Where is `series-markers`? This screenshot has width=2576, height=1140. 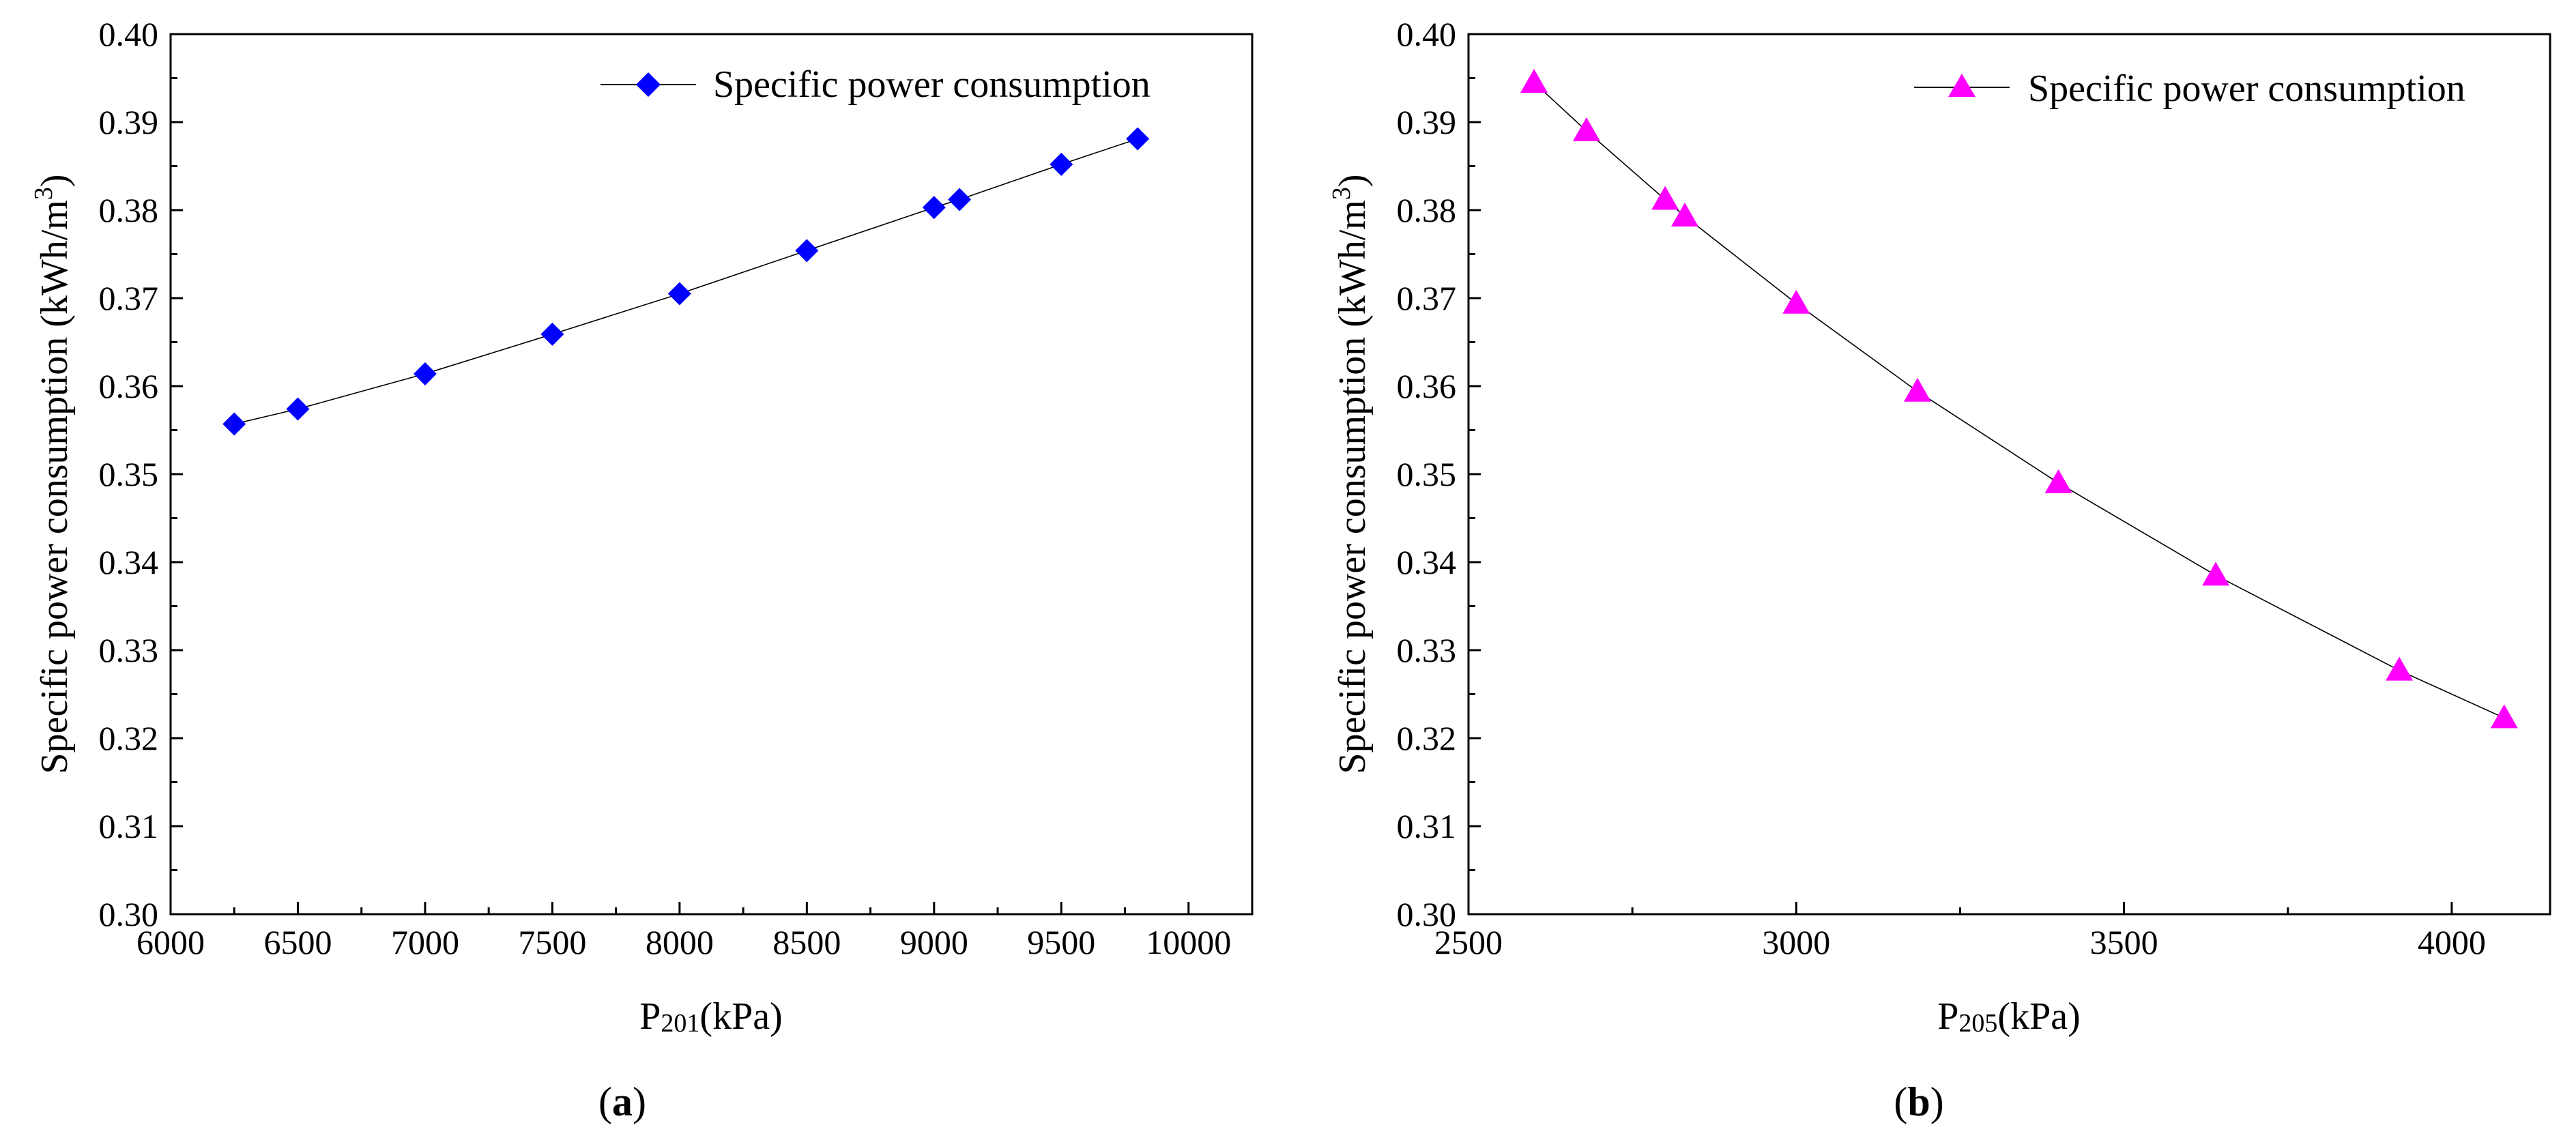 series-markers is located at coordinates (686, 281).